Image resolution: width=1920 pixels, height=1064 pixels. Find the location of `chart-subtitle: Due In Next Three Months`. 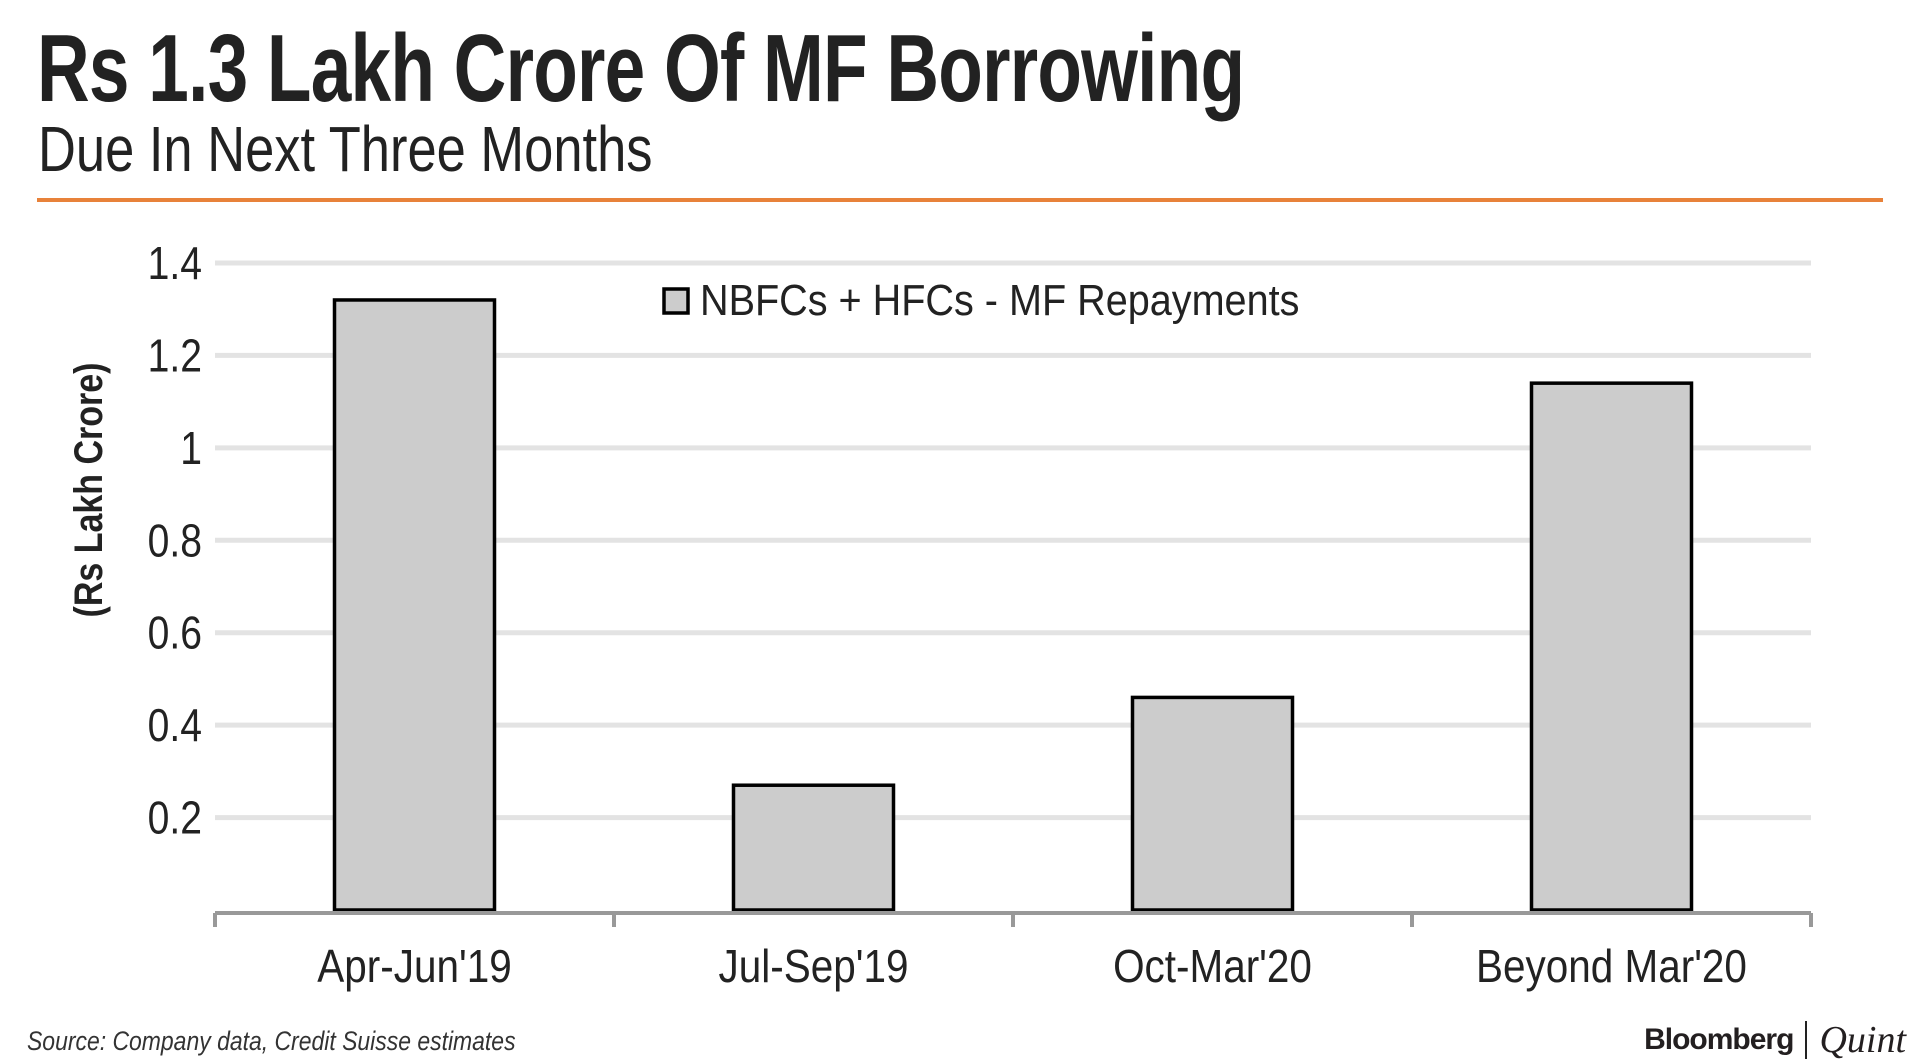

chart-subtitle: Due In Next Three Months is located at coordinates (345, 149).